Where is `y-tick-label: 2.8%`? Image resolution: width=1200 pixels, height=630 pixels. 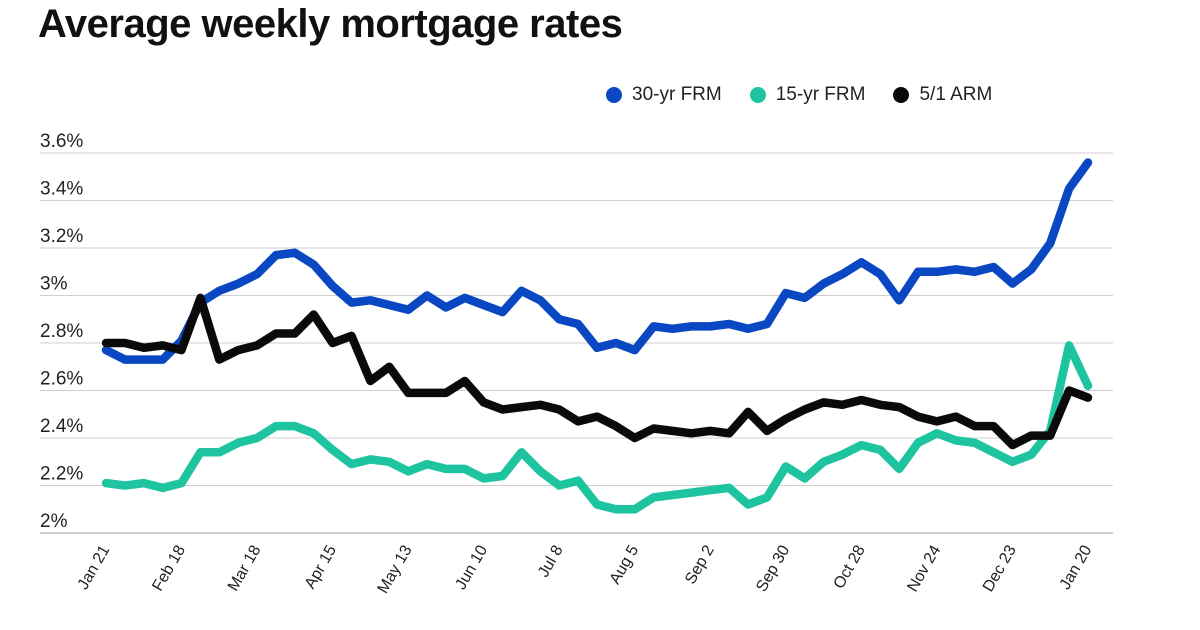 y-tick-label: 2.8% is located at coordinates (61, 331).